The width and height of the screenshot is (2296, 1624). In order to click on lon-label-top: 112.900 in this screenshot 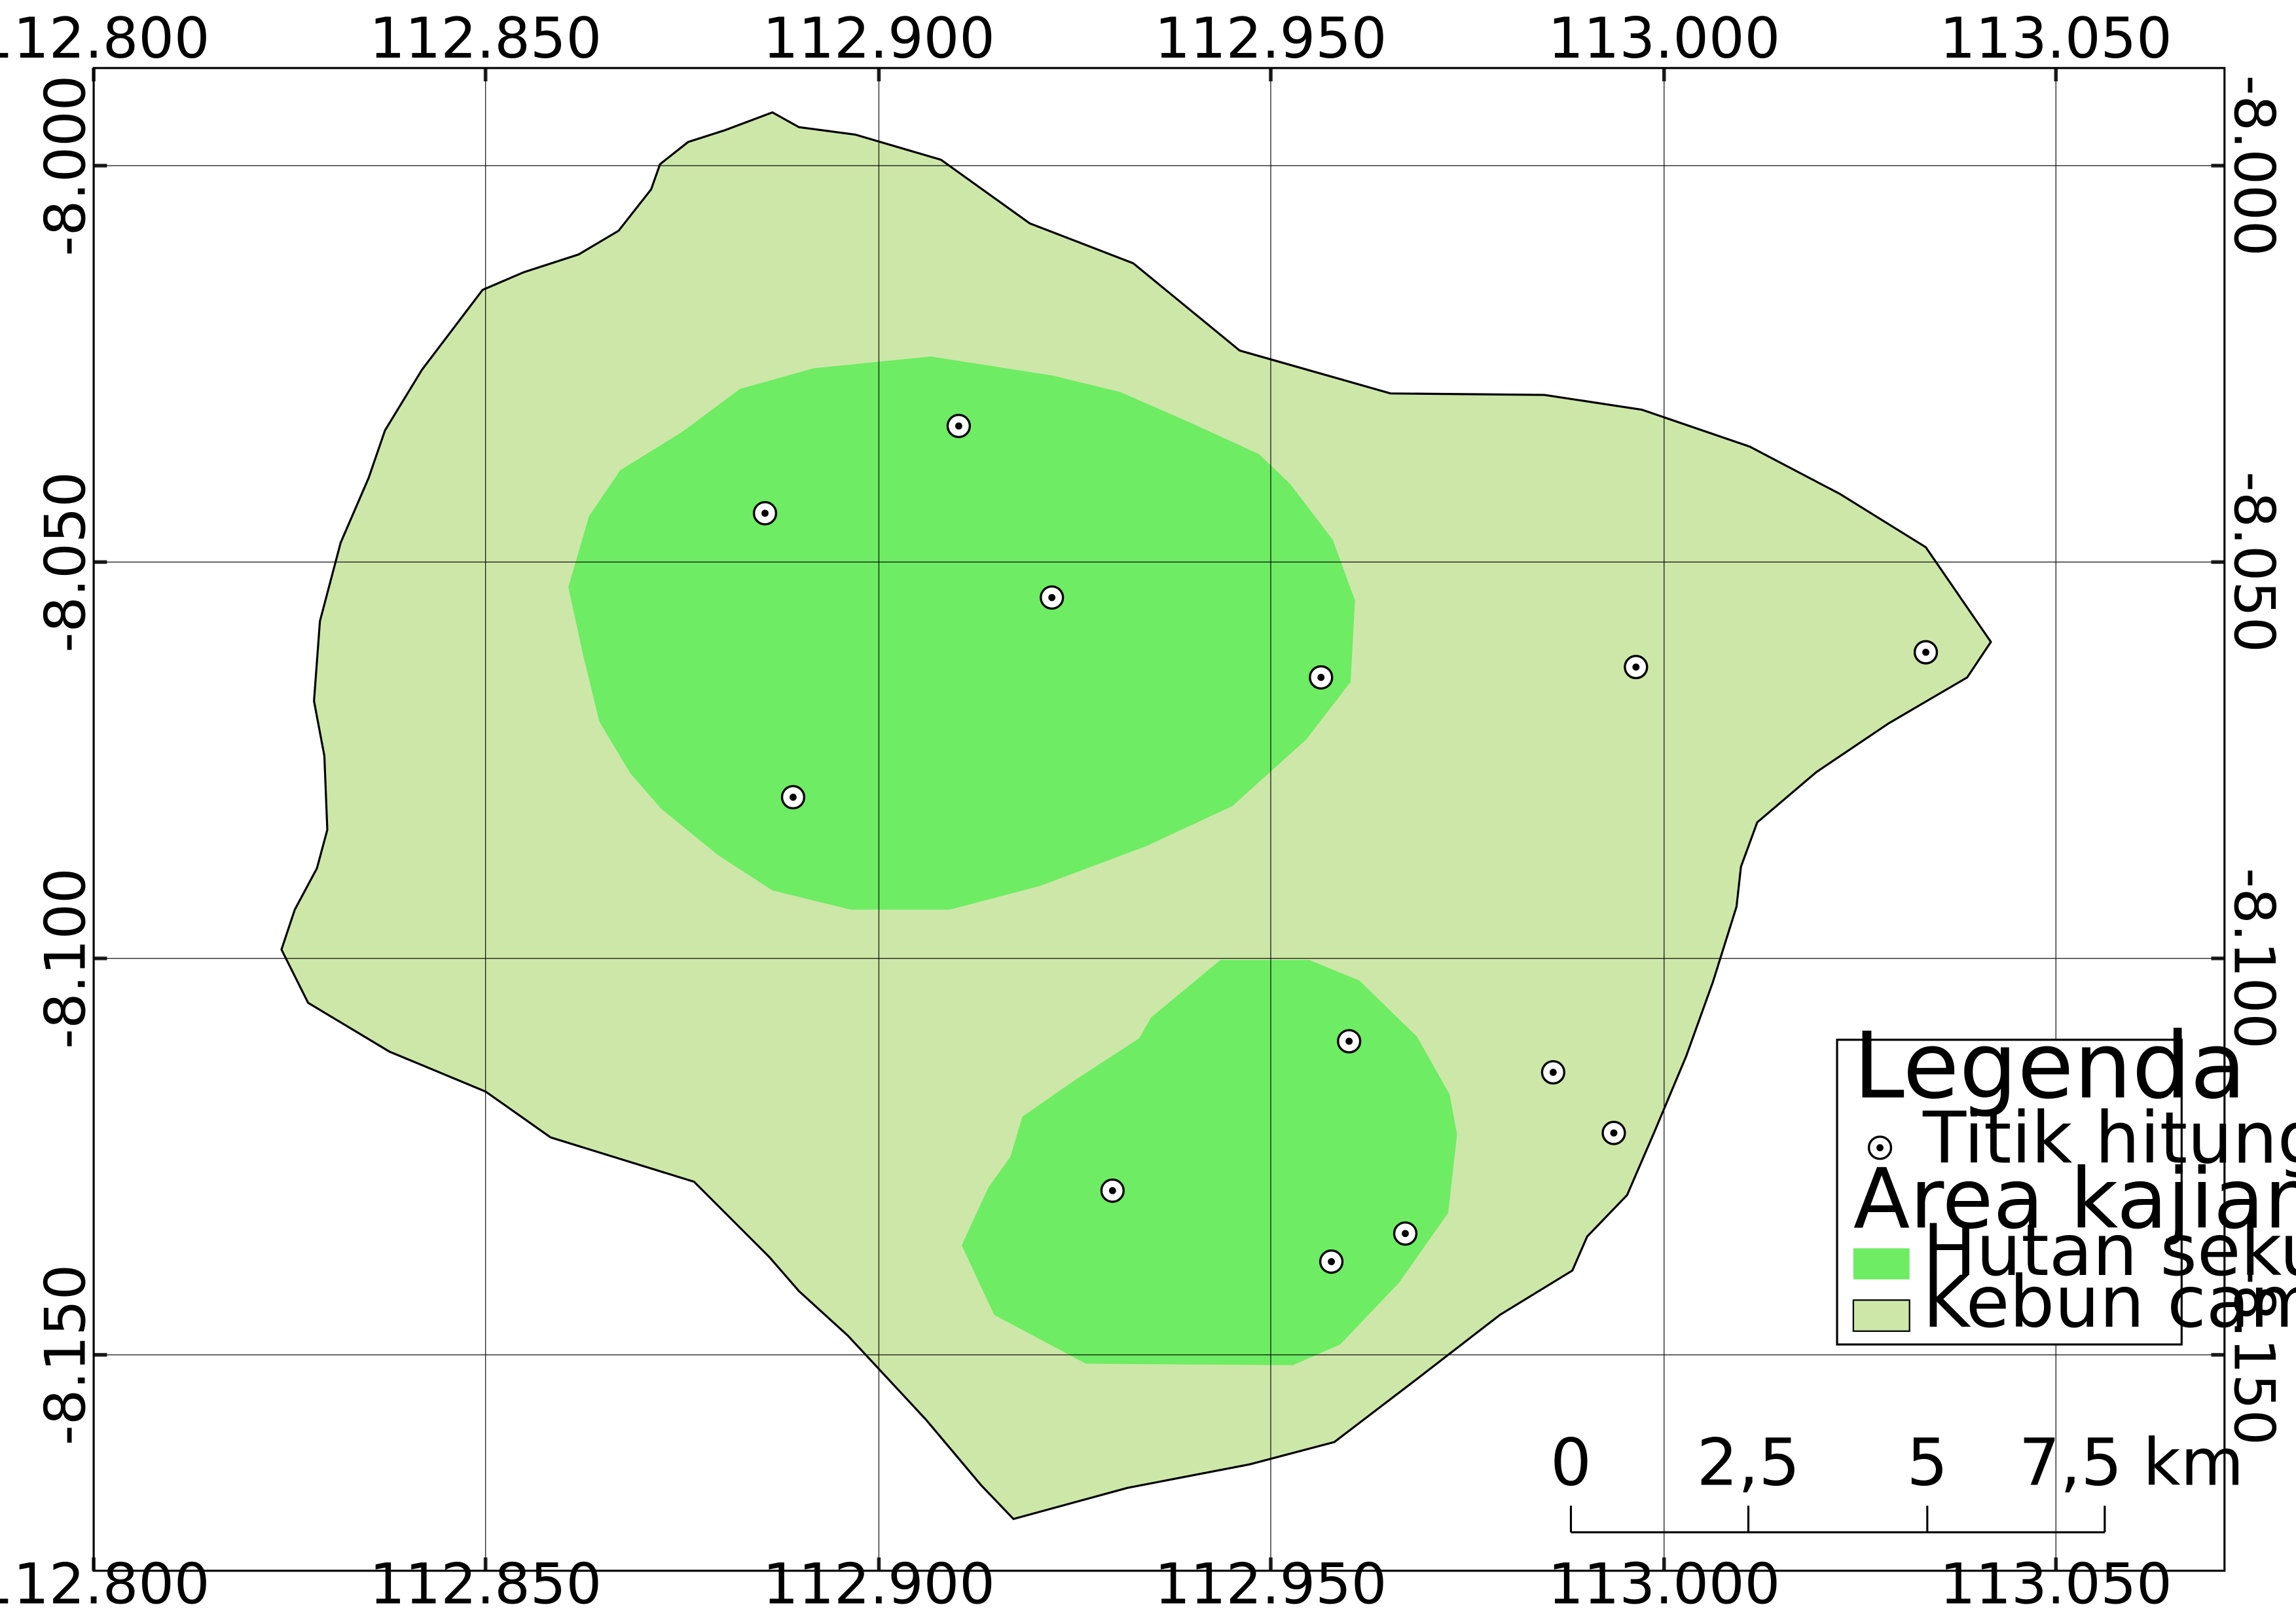, I will do `click(879, 38)`.